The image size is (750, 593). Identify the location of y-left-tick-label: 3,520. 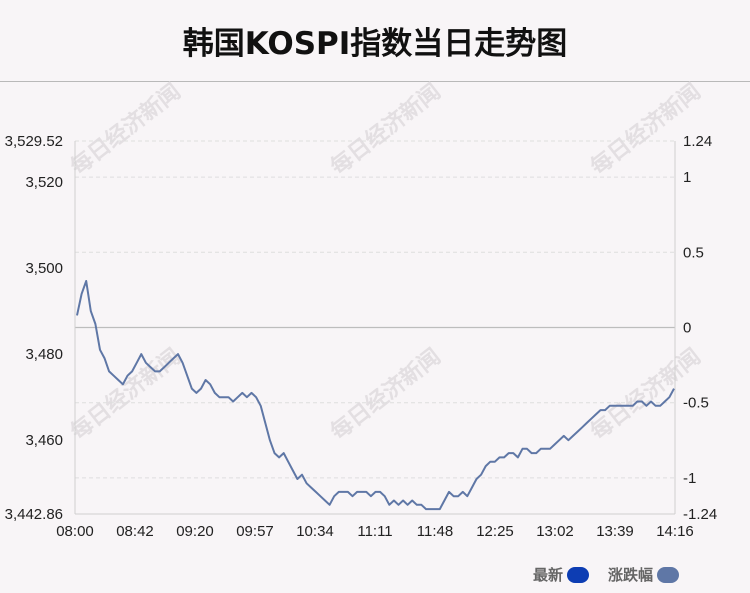
(44, 182).